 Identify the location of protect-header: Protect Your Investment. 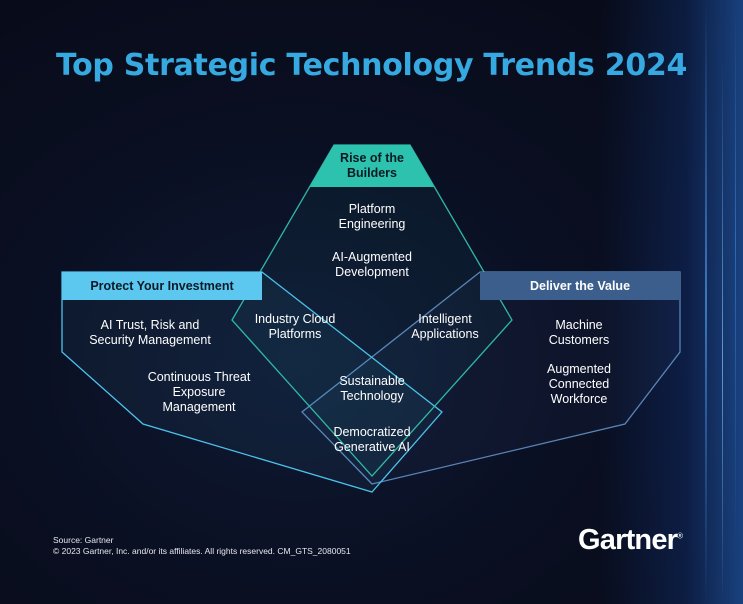
(162, 286).